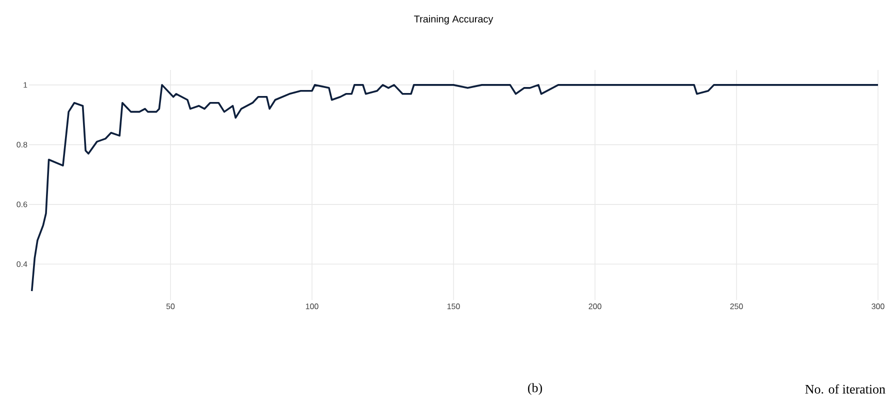 This screenshot has width=893, height=417. What do you see at coordinates (454, 19) in the screenshot?
I see `chart-title: Training Accuracy` at bounding box center [454, 19].